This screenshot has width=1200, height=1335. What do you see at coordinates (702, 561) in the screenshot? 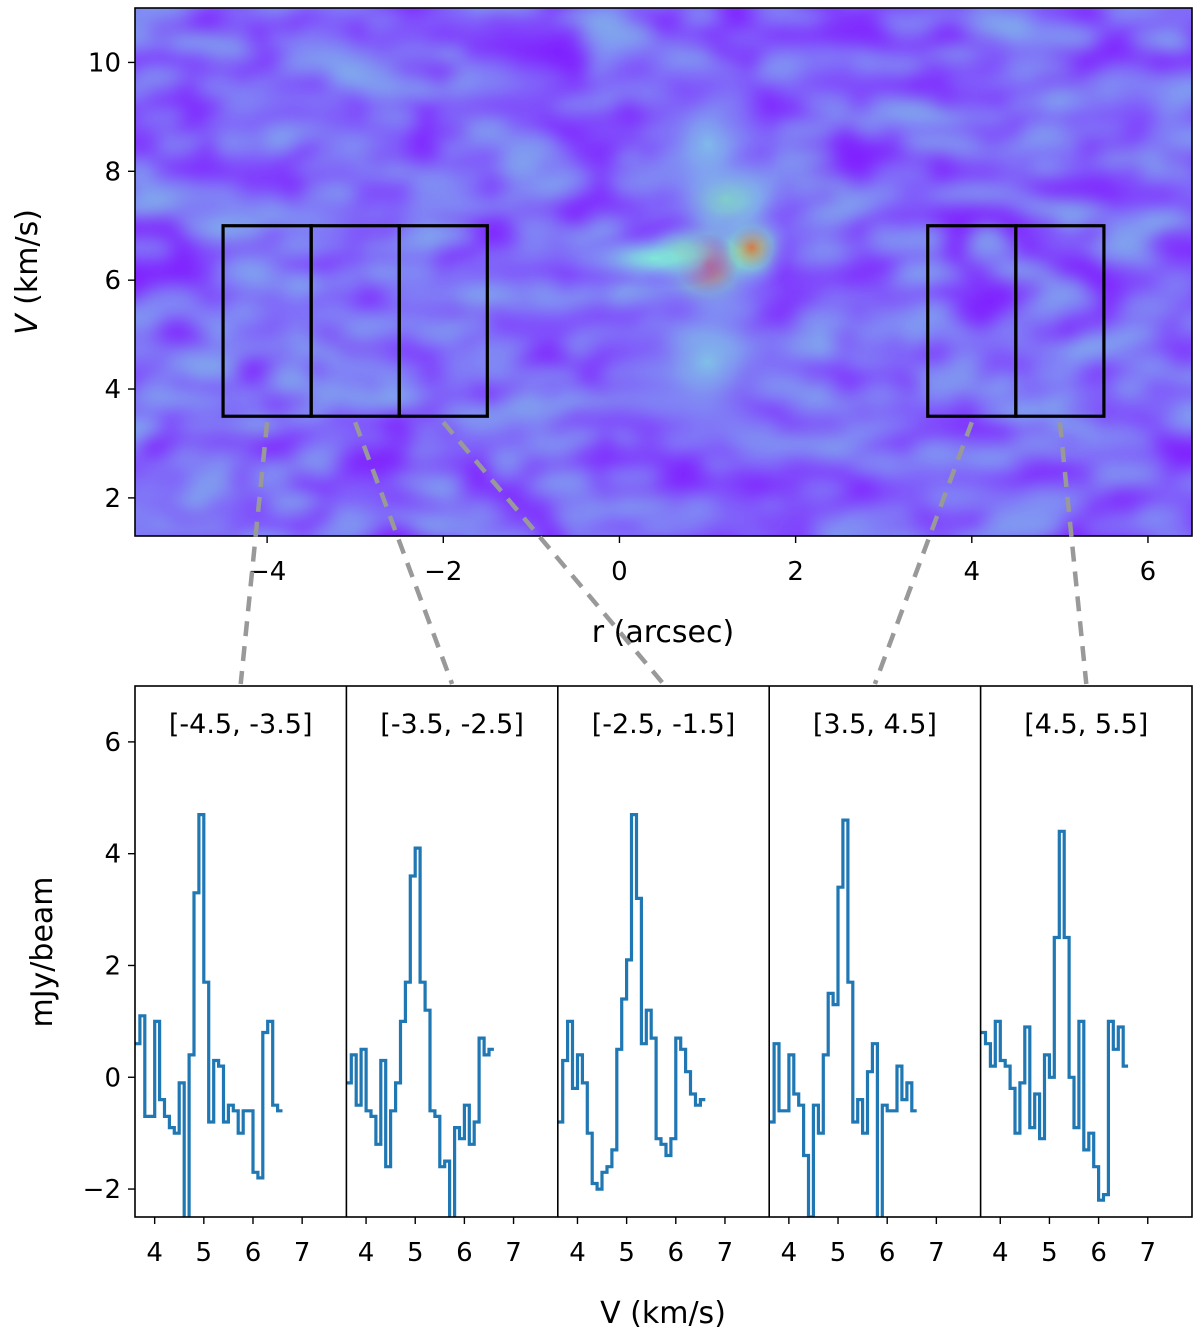
I see `pv-x-ticks: −4 −2 0 2 4 6` at bounding box center [702, 561].